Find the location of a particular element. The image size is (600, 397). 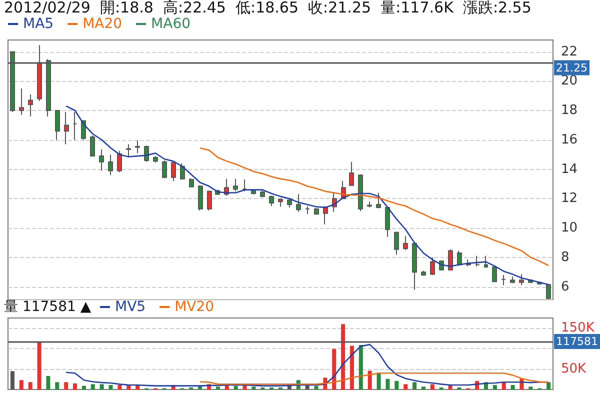

y-tick-label: 8 is located at coordinates (565, 257).